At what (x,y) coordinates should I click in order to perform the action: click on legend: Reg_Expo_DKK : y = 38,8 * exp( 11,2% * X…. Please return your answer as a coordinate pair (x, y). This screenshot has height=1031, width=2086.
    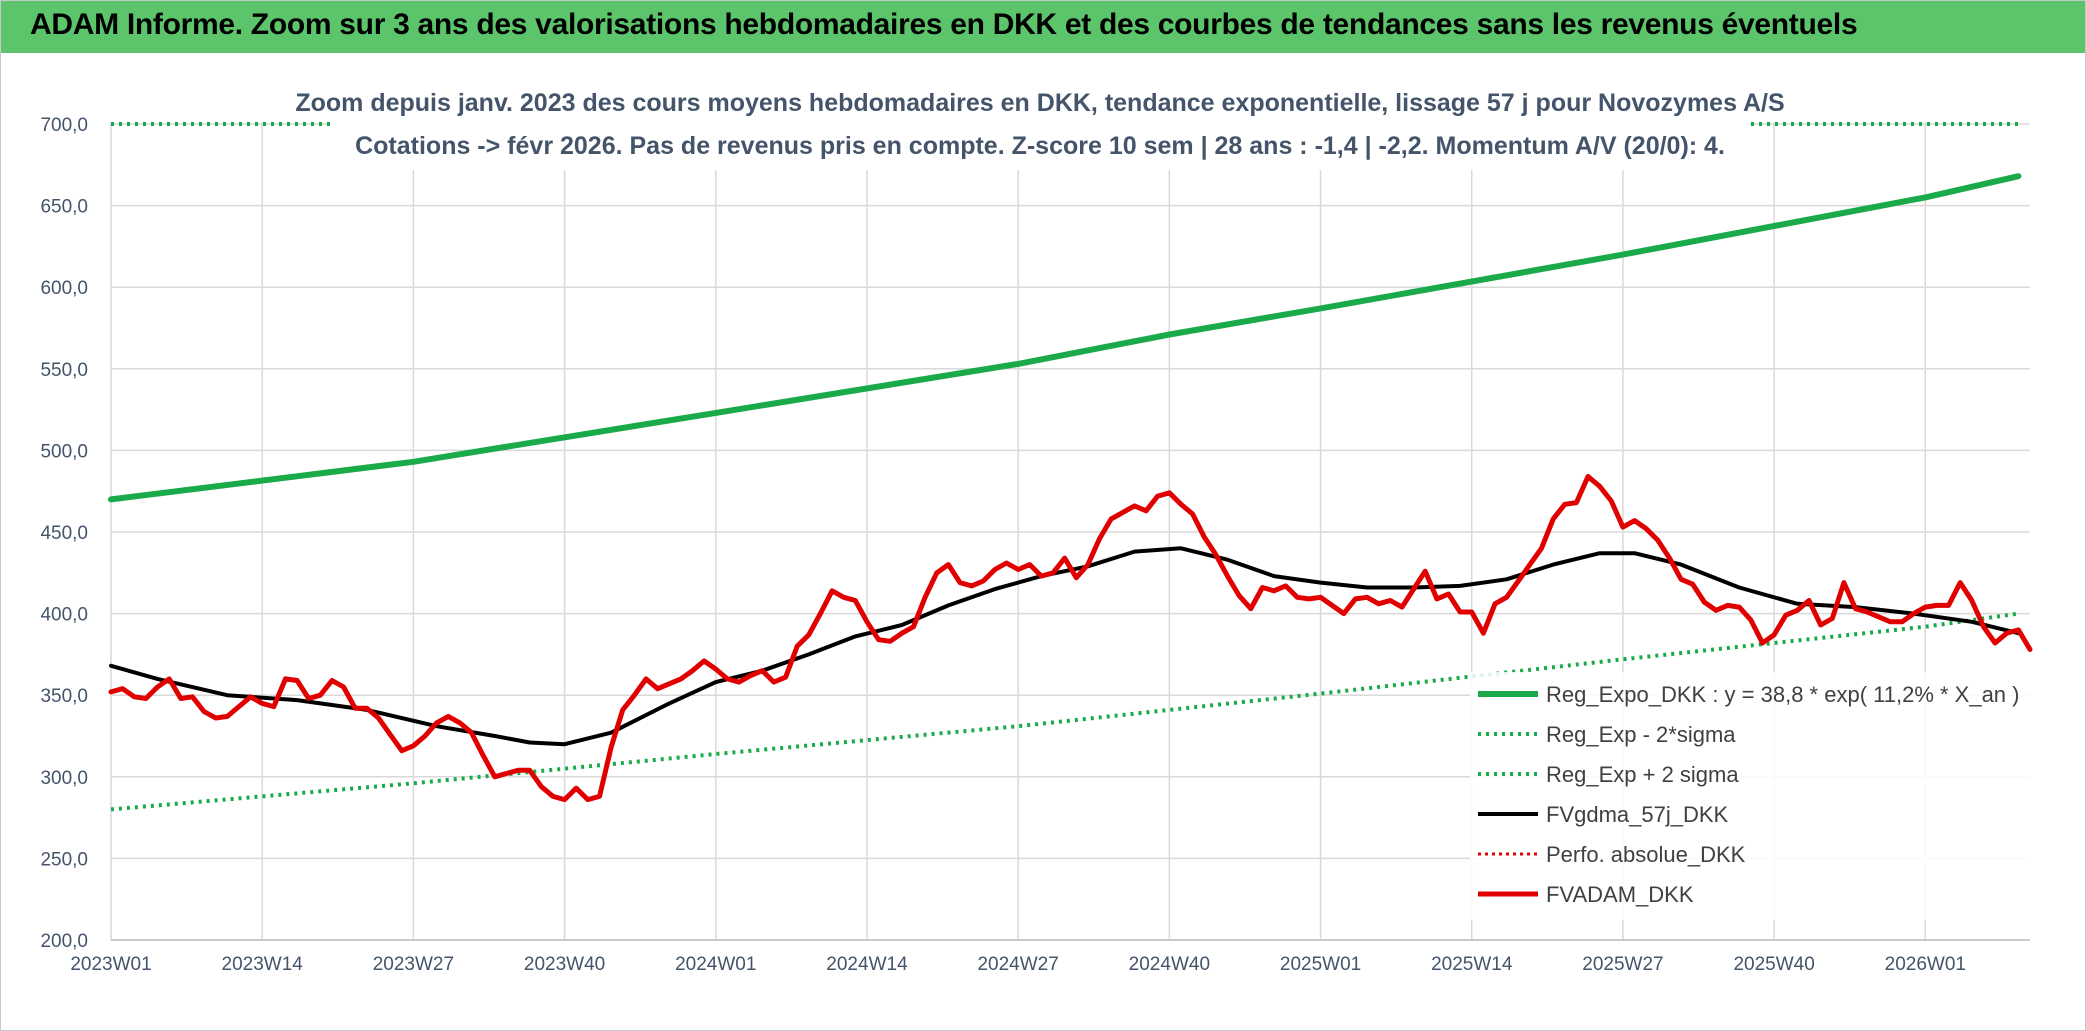
    Looking at the image, I should click on (1750, 796).